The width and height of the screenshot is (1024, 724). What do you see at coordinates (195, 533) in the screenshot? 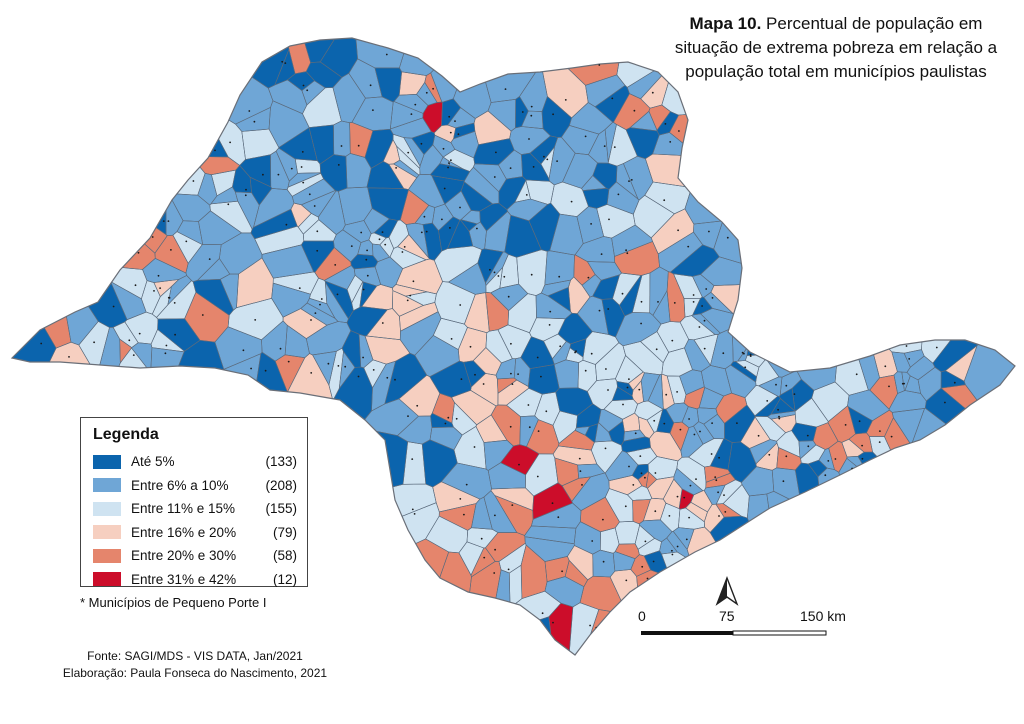
I see `legend-item: Entre 16% e 20% (79)` at bounding box center [195, 533].